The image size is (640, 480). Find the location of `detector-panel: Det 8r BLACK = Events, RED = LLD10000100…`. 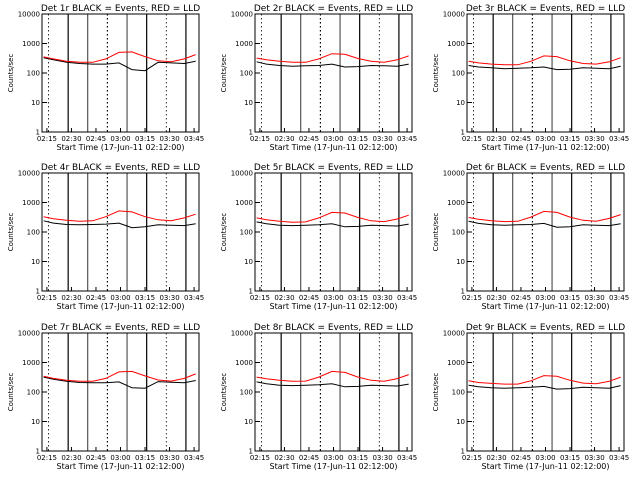

detector-panel: Det 8r BLACK = Events, RED = LLD10000100… is located at coordinates (318, 397).